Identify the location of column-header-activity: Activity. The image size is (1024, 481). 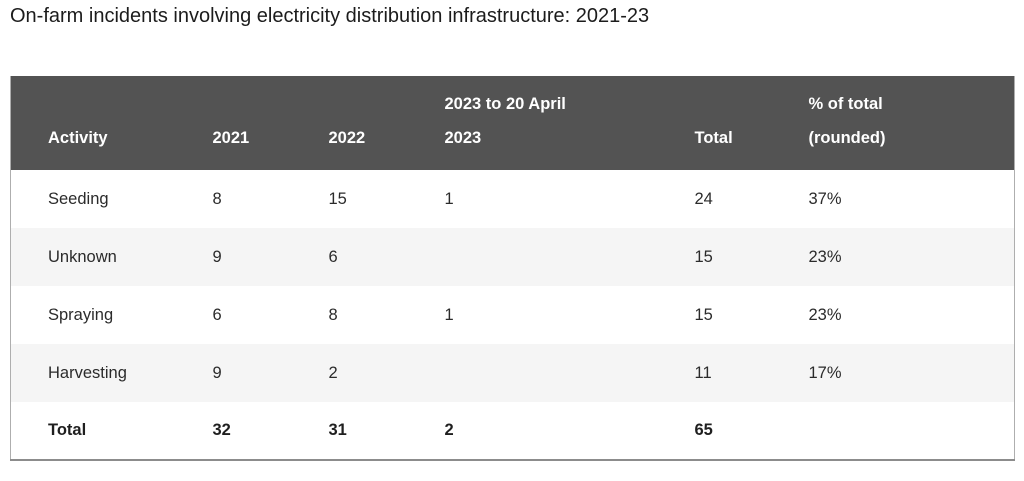
(111, 123).